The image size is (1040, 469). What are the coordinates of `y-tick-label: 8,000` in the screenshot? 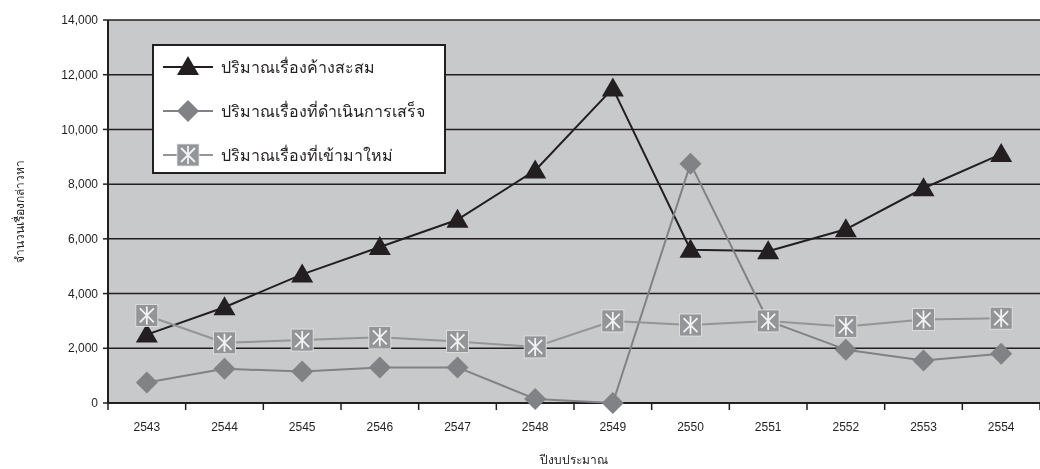 It's located at (83, 184).